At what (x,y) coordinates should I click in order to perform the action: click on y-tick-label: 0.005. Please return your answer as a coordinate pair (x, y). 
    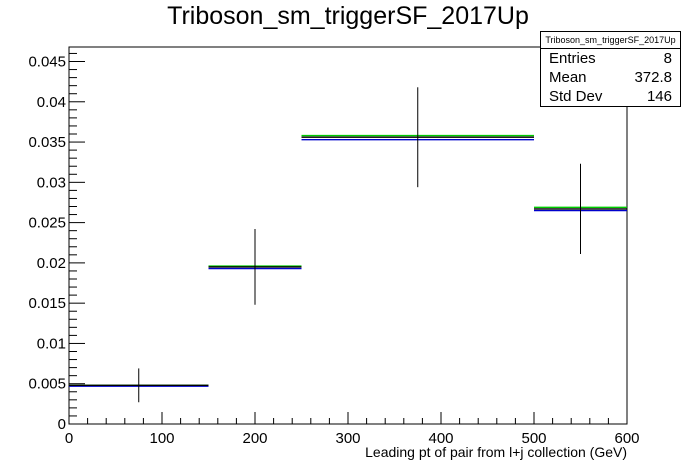
    Looking at the image, I should click on (47, 384).